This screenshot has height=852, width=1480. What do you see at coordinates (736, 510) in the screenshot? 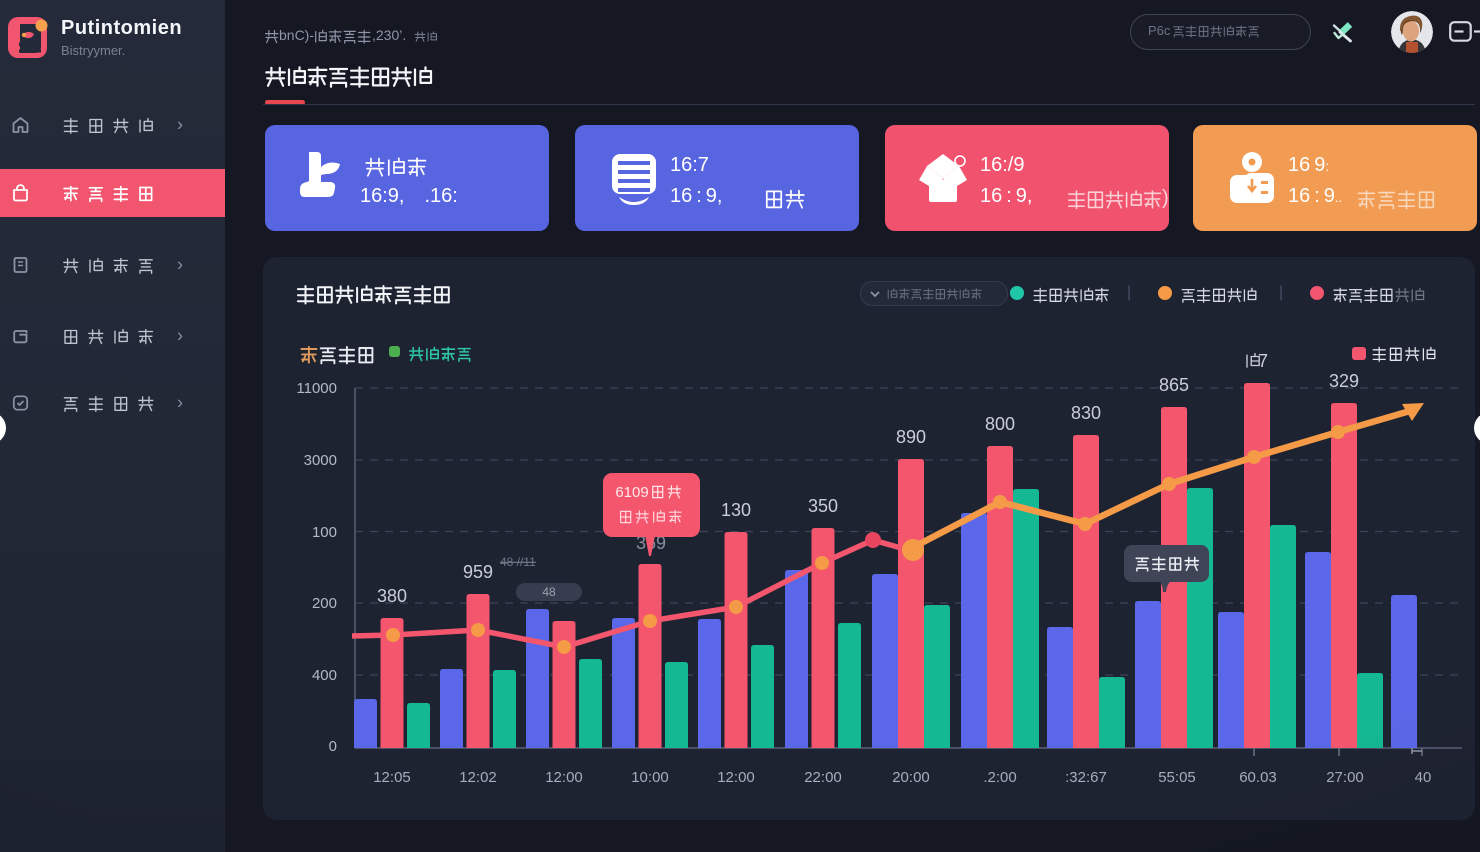
I see `svg-text: 130` at bounding box center [736, 510].